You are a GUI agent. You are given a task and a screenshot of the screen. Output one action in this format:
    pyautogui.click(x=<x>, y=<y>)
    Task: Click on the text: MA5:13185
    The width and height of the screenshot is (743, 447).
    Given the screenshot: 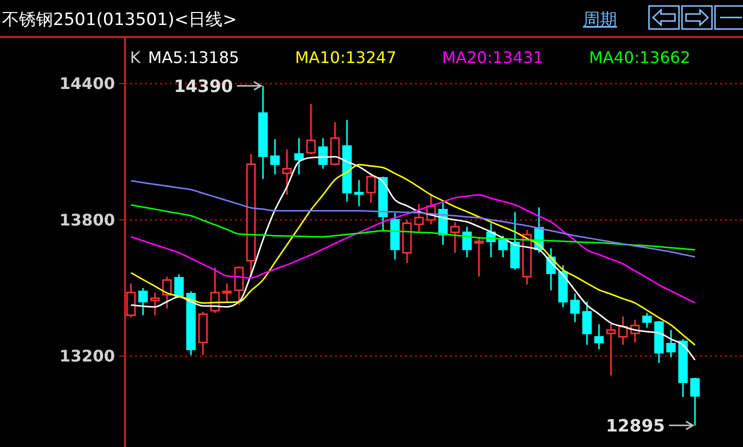 What is the action you would take?
    pyautogui.click(x=194, y=57)
    